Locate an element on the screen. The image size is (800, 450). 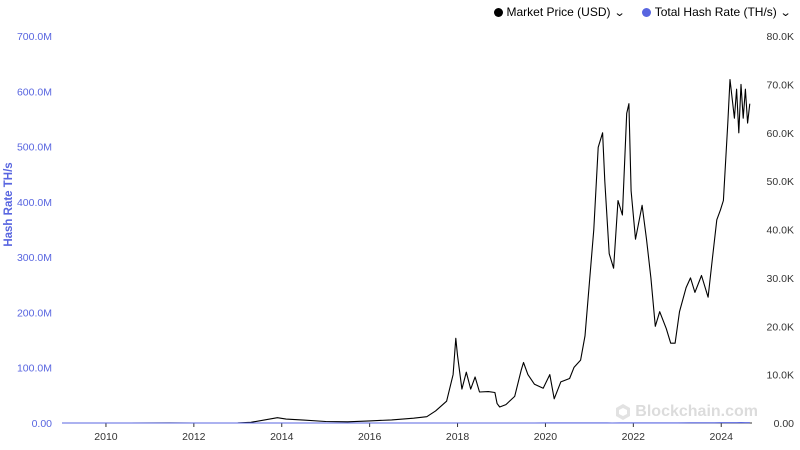
left-axis-tick-label: 400.0M is located at coordinates (34, 203).